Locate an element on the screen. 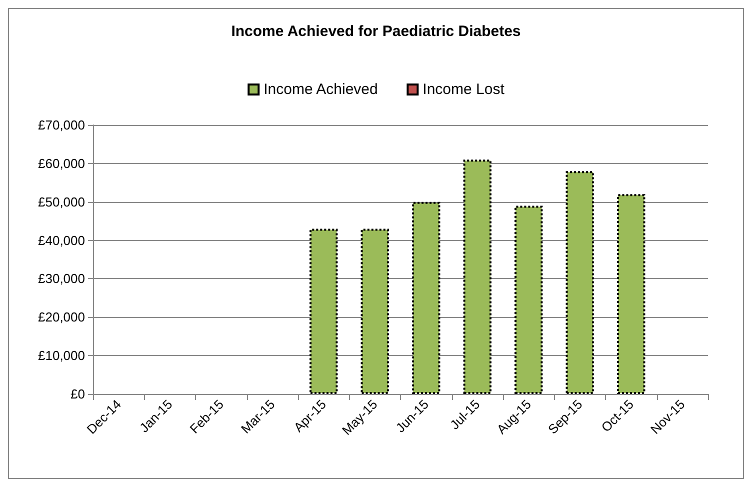 This screenshot has width=752, height=487. legend-label: Income Achieved is located at coordinates (321, 89).